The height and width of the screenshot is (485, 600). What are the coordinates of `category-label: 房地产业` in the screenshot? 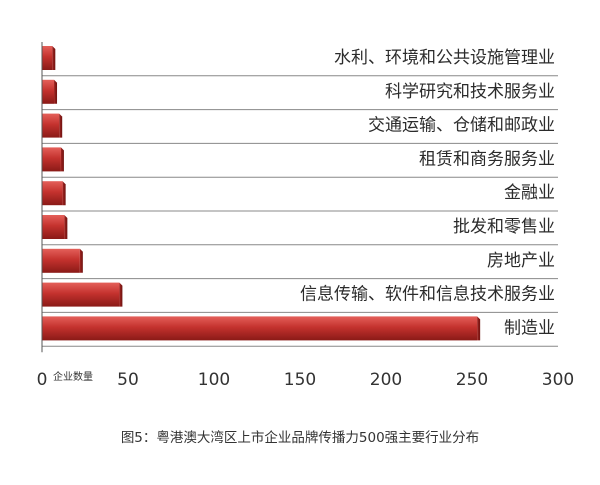 It's located at (521, 261).